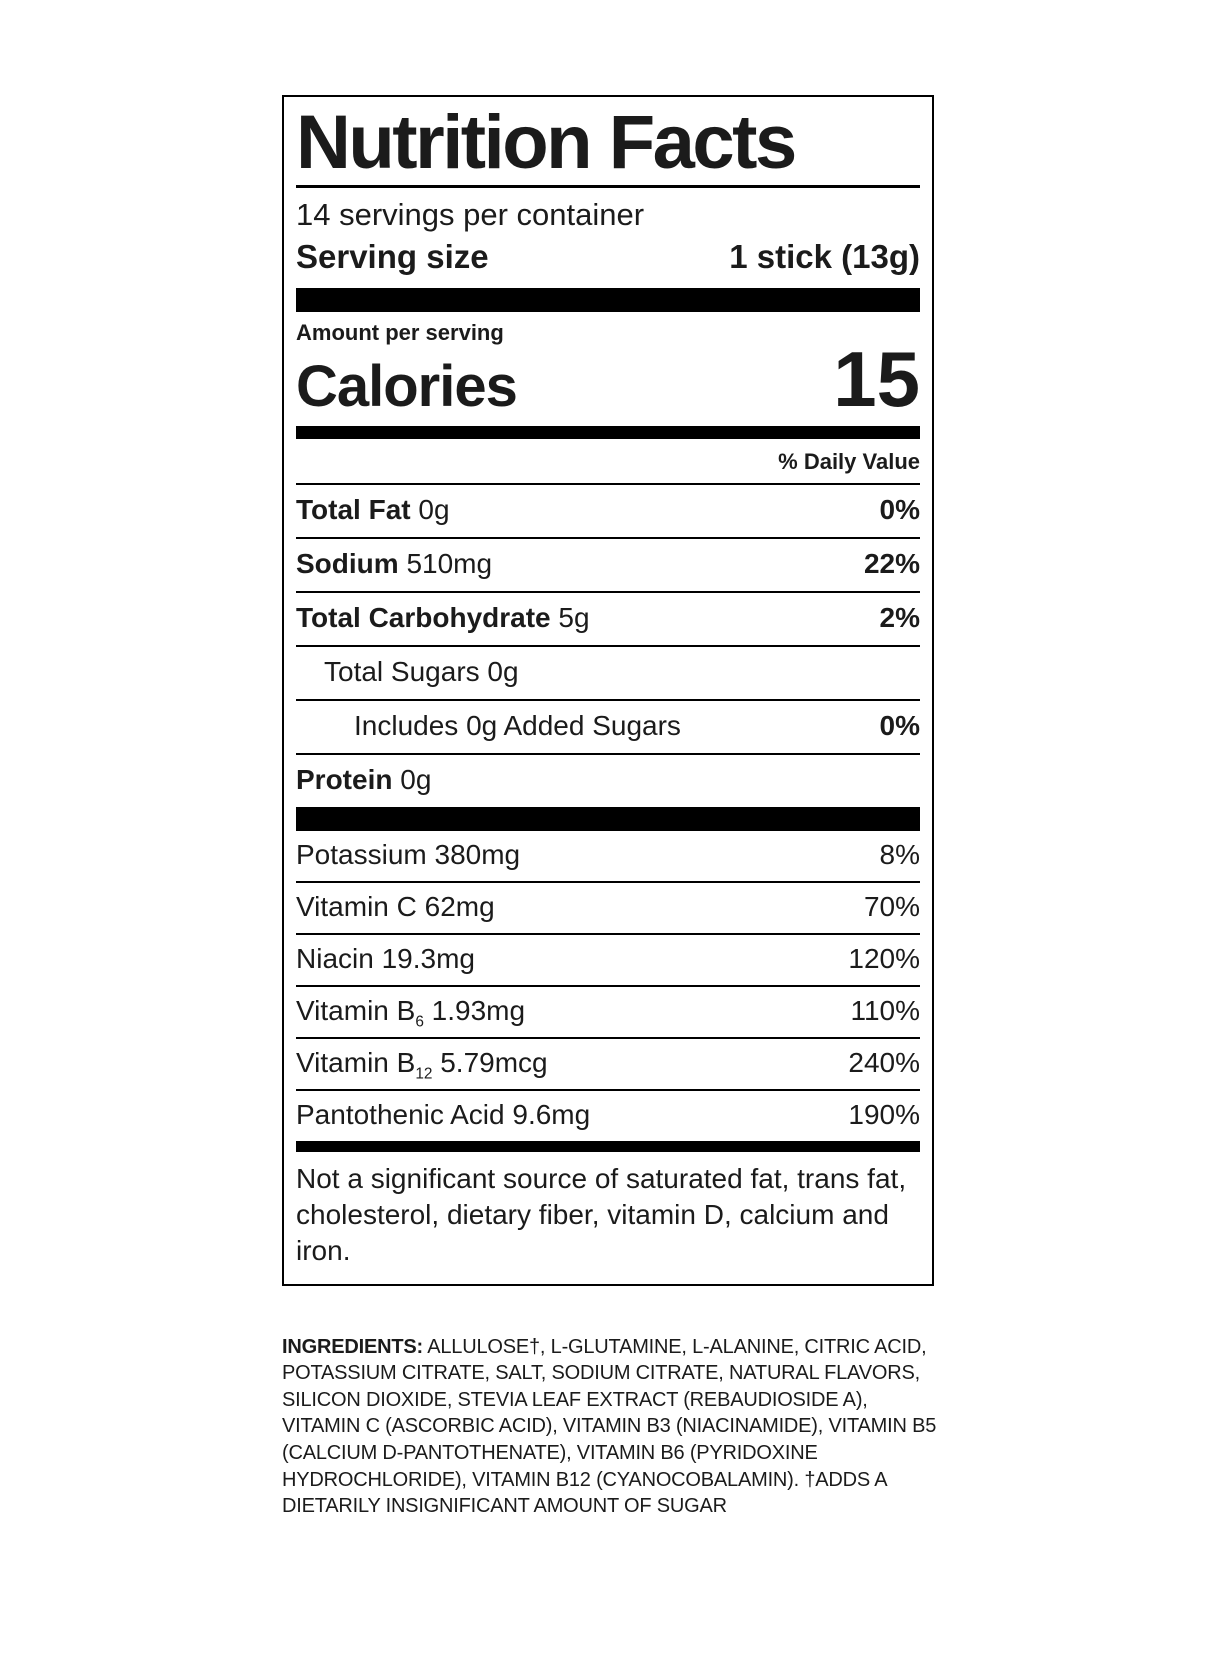 This screenshot has height=1679, width=1216. I want to click on amount-per-serving-label: Amount per serving, so click(400, 333).